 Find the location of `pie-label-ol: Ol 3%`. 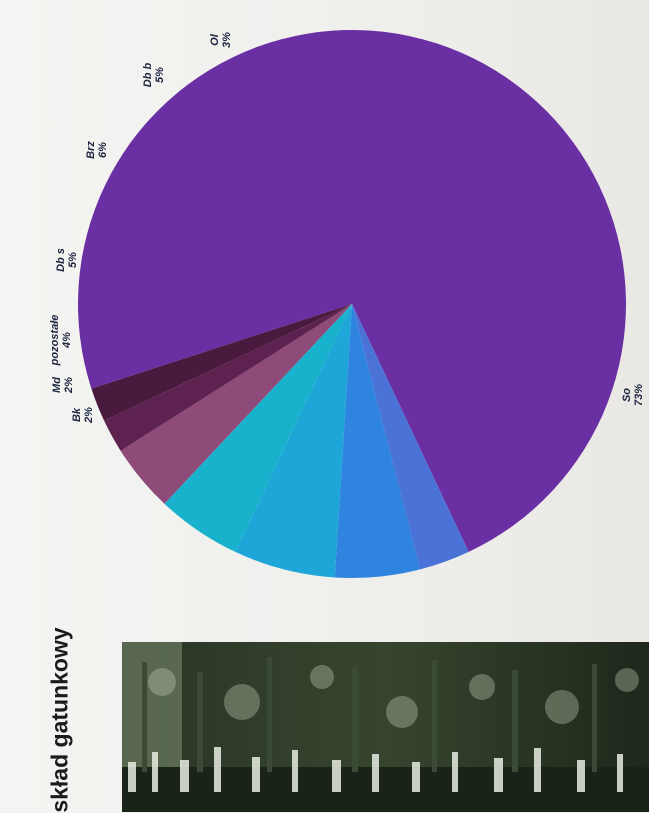

pie-label-ol: Ol 3% is located at coordinates (221, 40).